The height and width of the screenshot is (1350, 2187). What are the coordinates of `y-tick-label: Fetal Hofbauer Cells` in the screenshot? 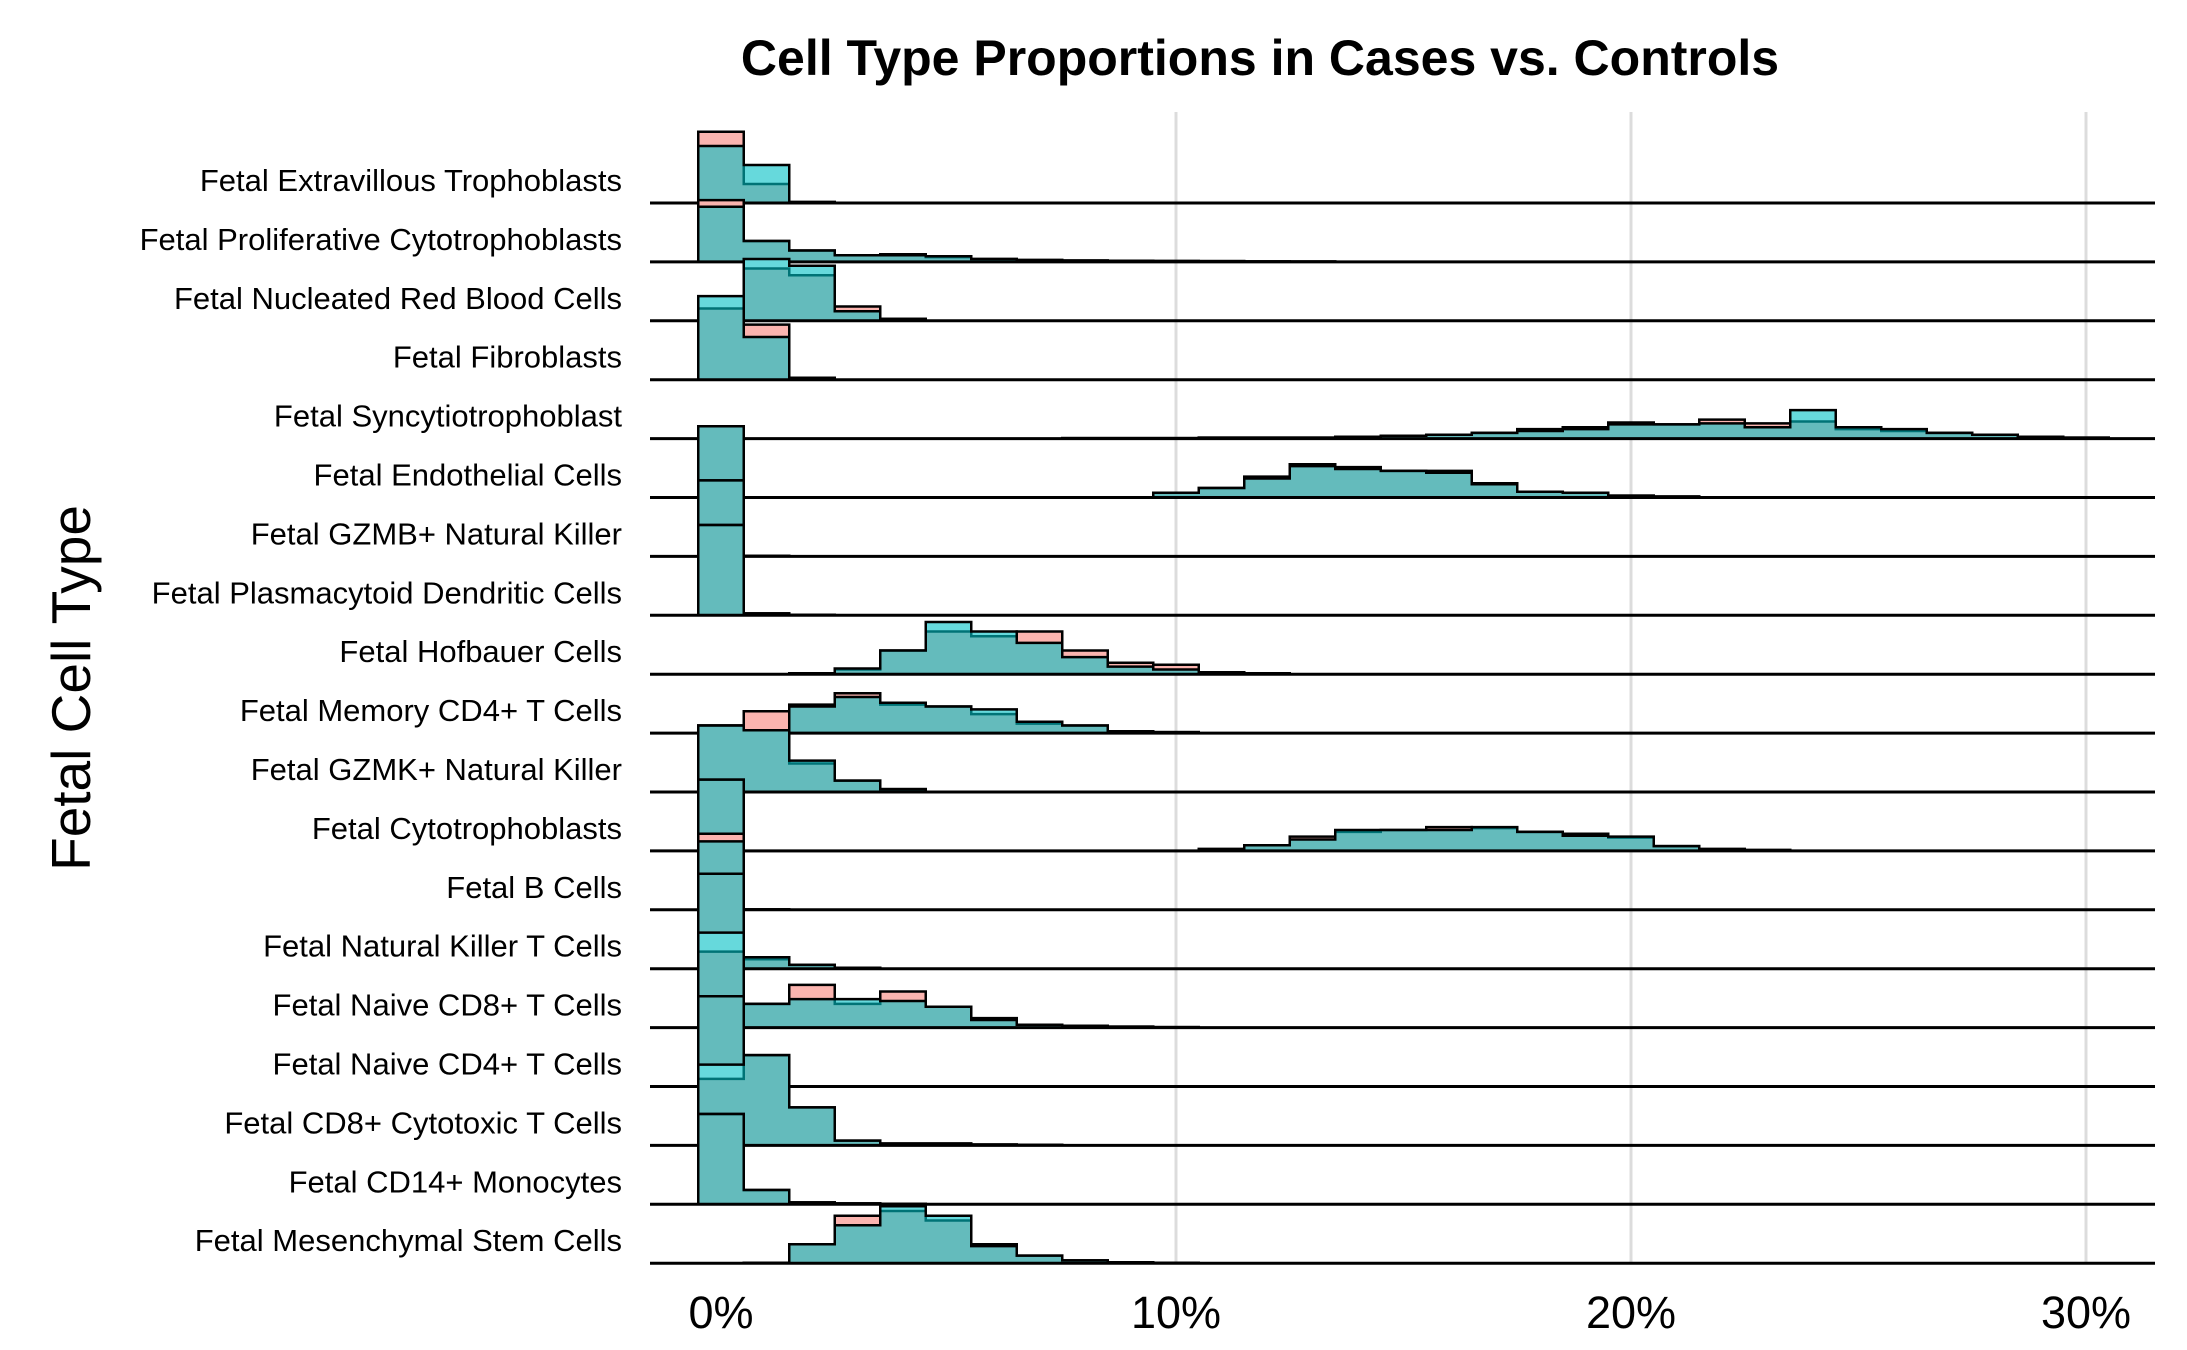 It's located at (480, 651).